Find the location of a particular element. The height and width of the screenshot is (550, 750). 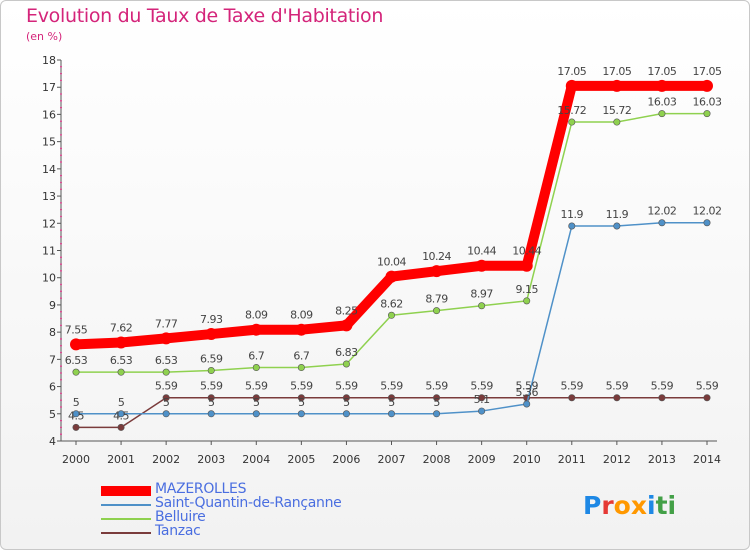

y-tick-label: 18 is located at coordinates (49, 60).